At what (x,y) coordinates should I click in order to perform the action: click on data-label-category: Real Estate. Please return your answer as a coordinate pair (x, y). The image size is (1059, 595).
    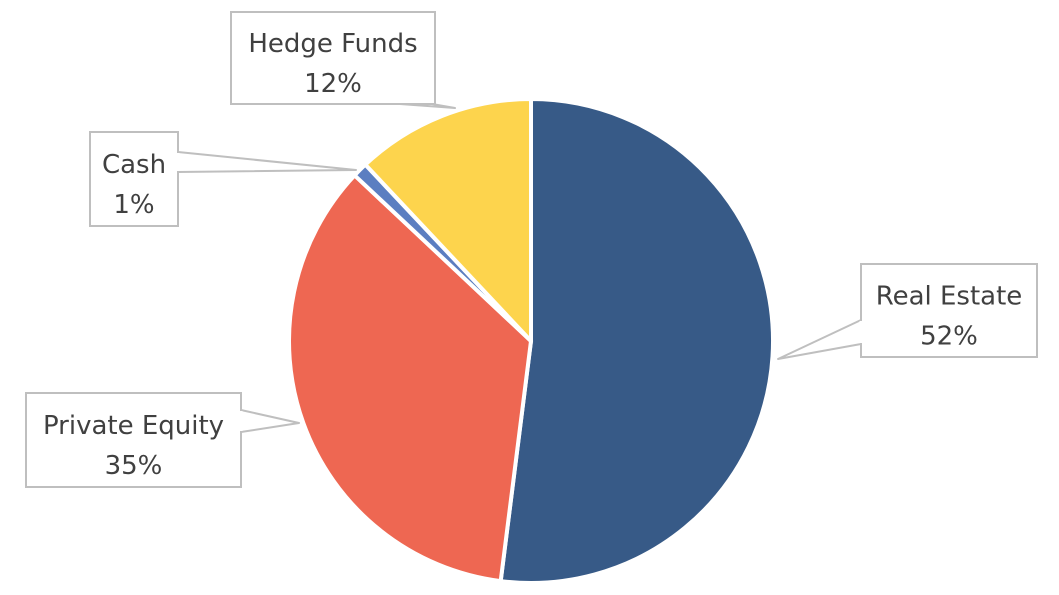
    Looking at the image, I should click on (949, 297).